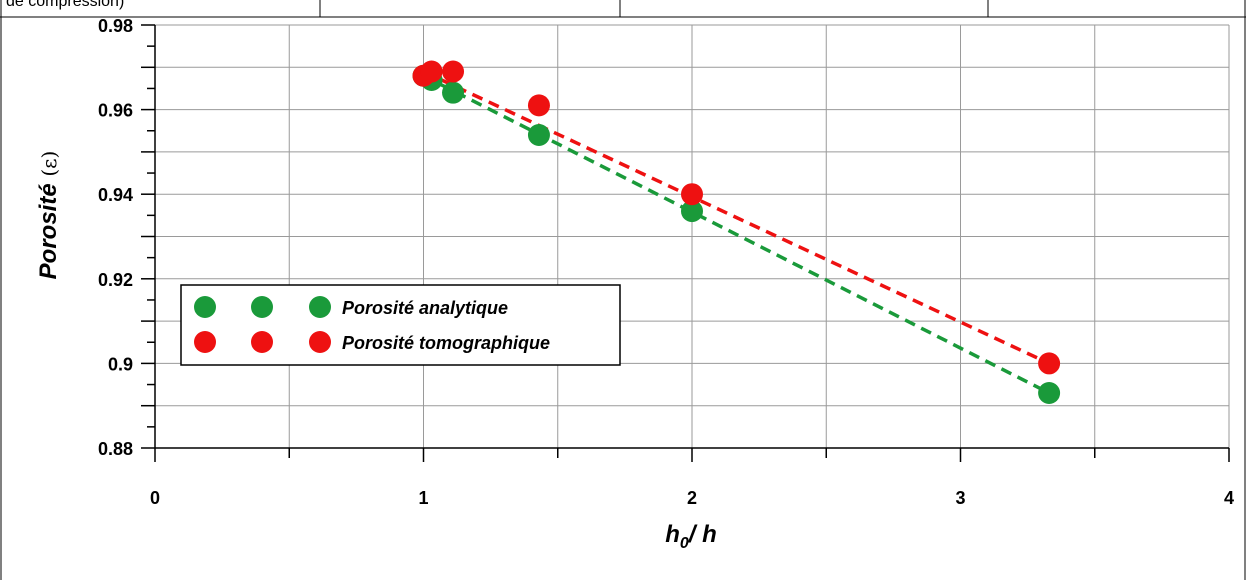  I want to click on legend-label: Porosité tomographique, so click(446, 343).